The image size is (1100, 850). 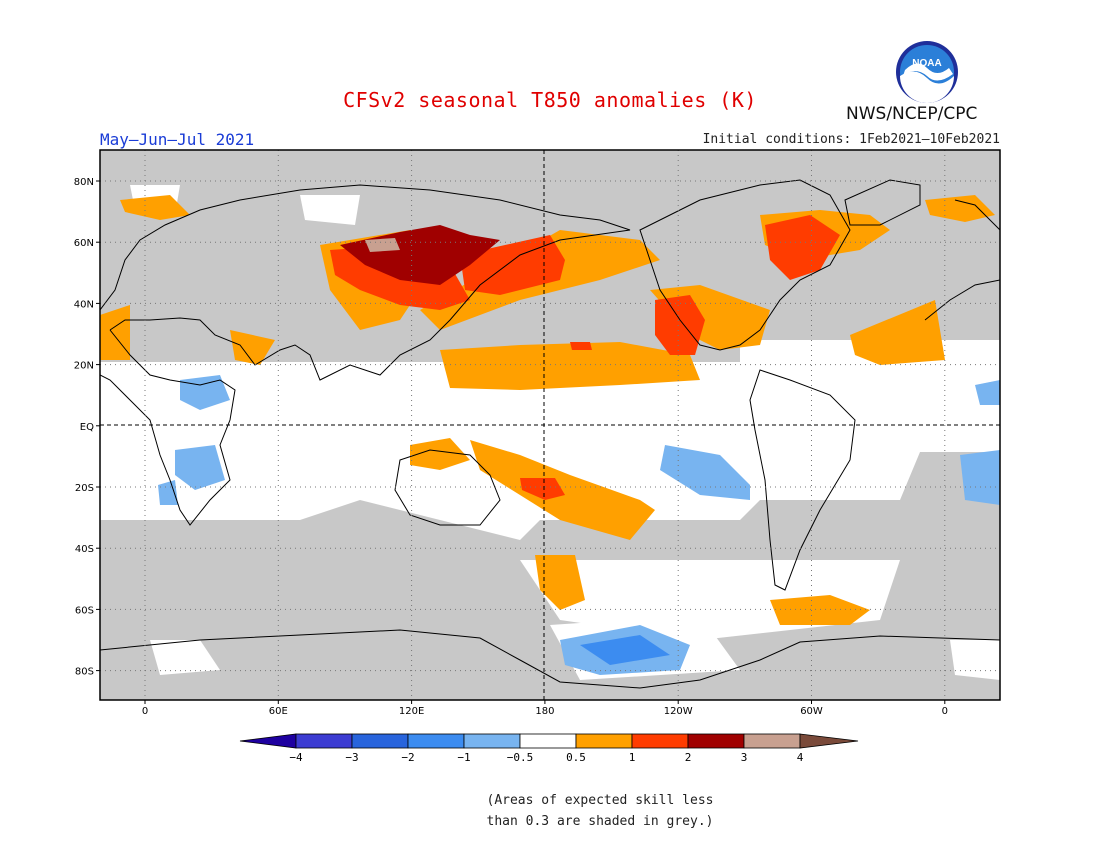 I want to click on lat-label: EQ, so click(x=87, y=427).